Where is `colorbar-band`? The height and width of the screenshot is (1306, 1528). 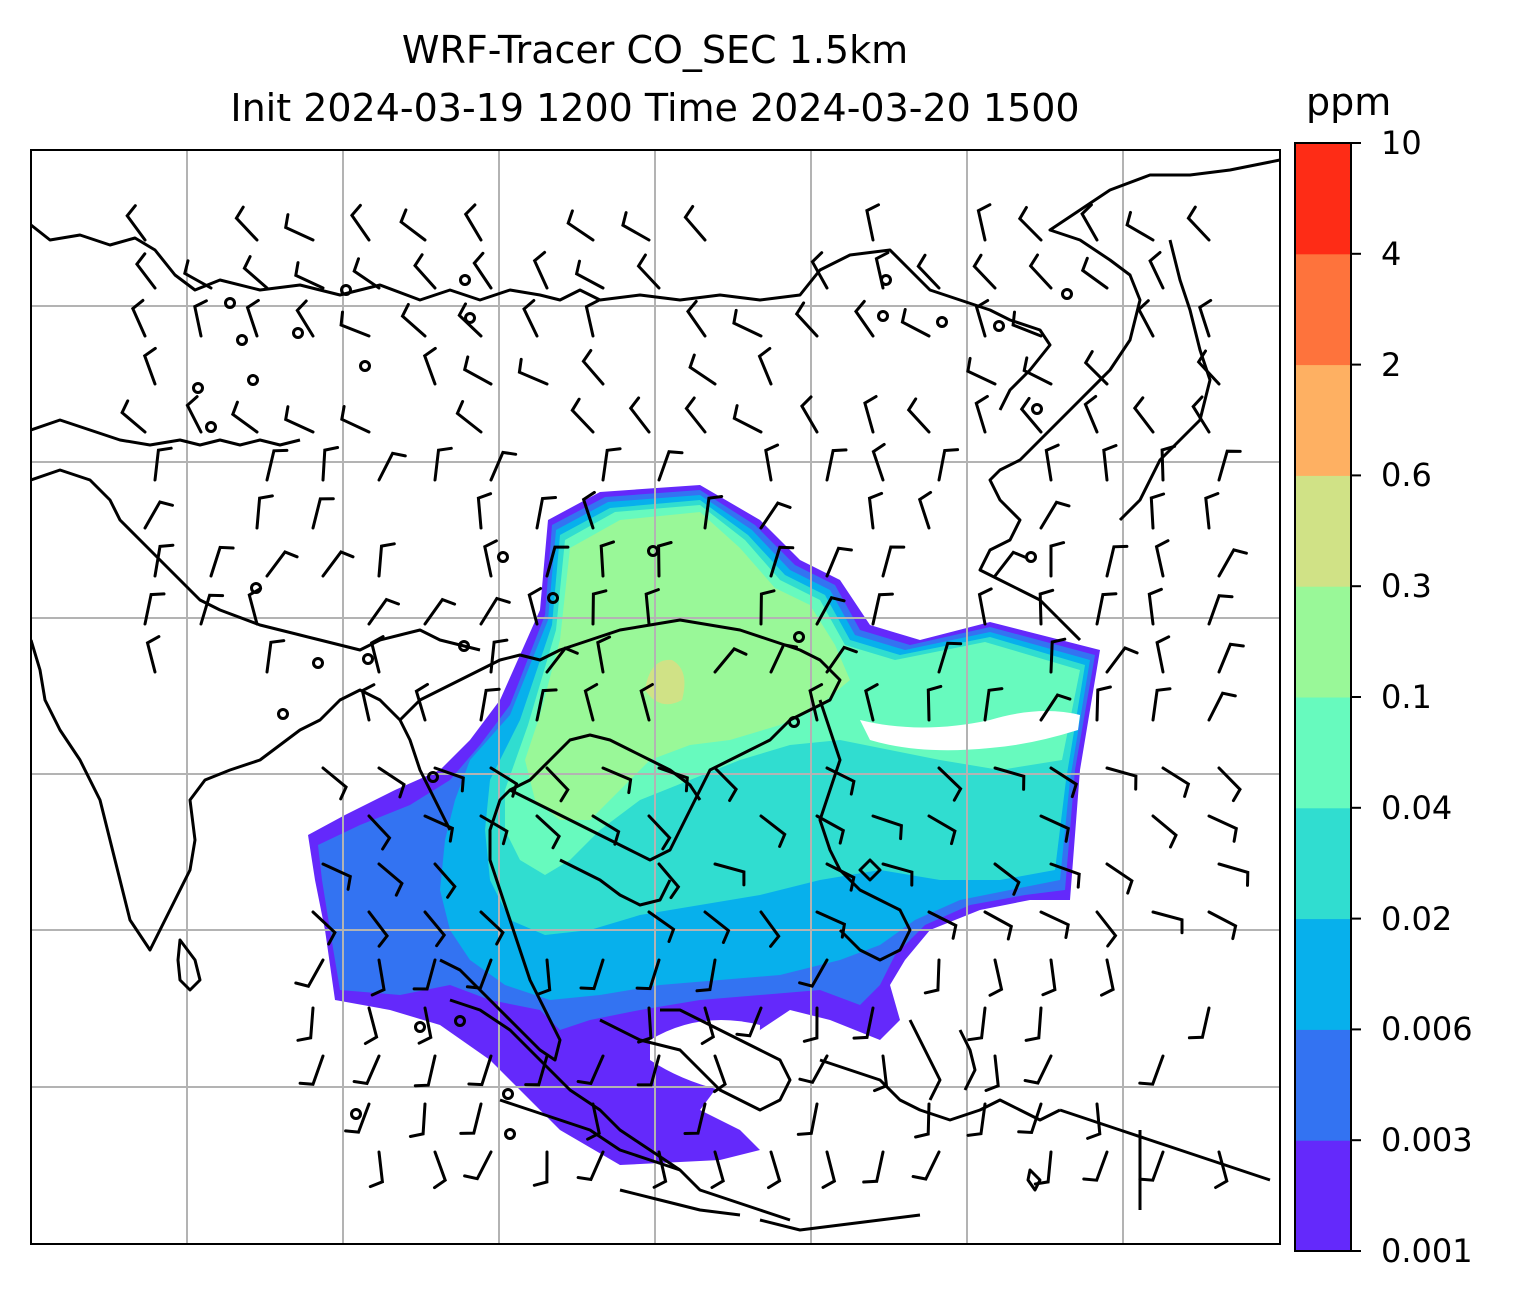
colorbar-band is located at coordinates (1323, 1085).